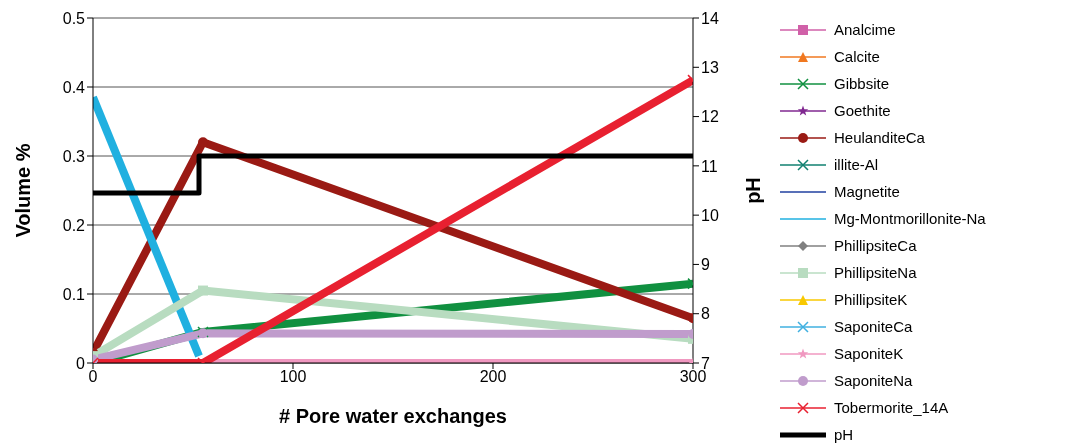 Image resolution: width=1067 pixels, height=447 pixels. I want to click on y-tick-label: 0.2, so click(74, 225).